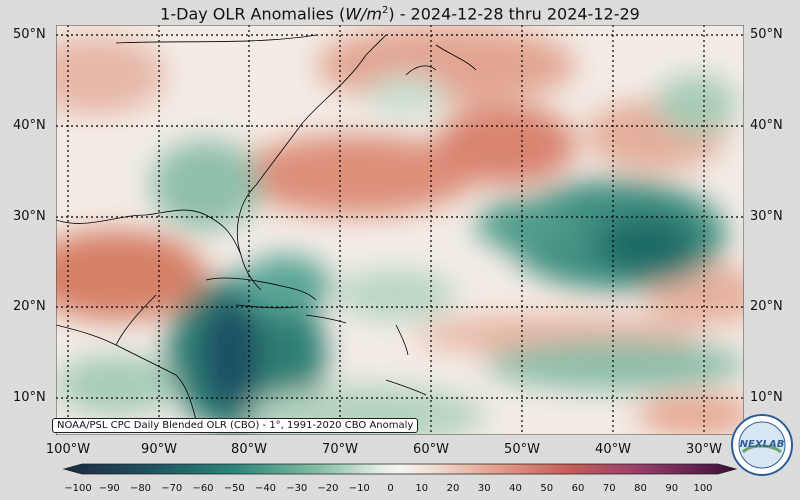  What do you see at coordinates (484, 488) in the screenshot?
I see `colorbar-tick-label: 30` at bounding box center [484, 488].